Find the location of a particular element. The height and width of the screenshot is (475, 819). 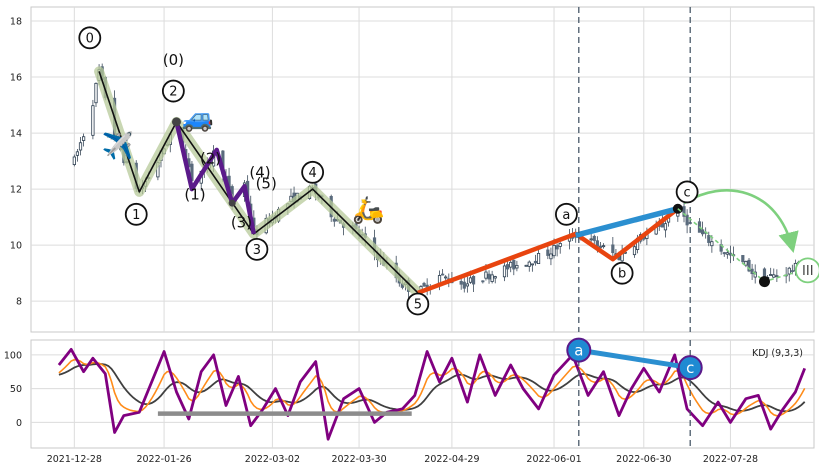

kdj-marker-label: c is located at coordinates (690, 368).